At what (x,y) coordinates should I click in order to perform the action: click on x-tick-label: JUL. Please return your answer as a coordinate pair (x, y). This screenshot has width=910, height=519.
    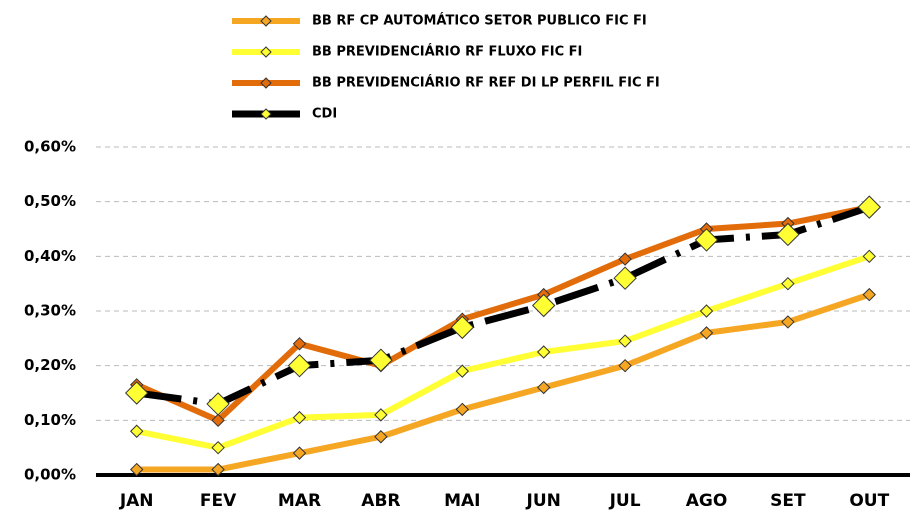
    Looking at the image, I should click on (625, 501).